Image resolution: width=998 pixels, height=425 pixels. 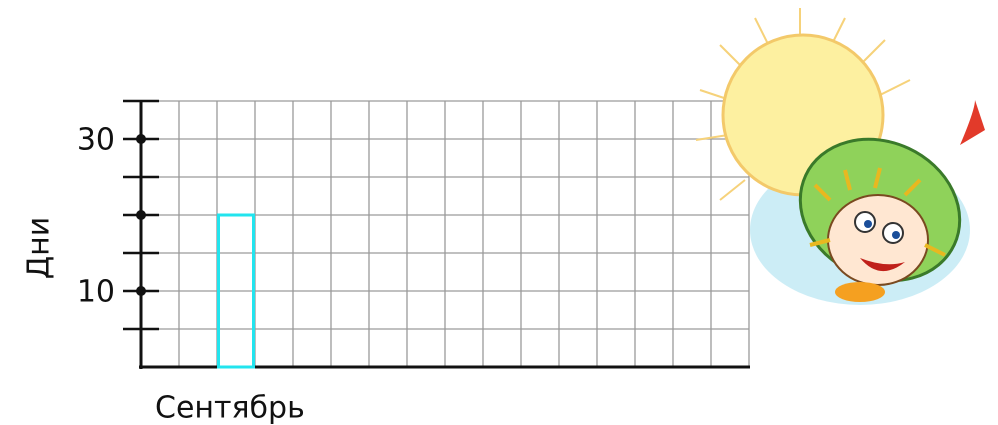 What do you see at coordinates (236, 291) in the screenshot?
I see `bar` at bounding box center [236, 291].